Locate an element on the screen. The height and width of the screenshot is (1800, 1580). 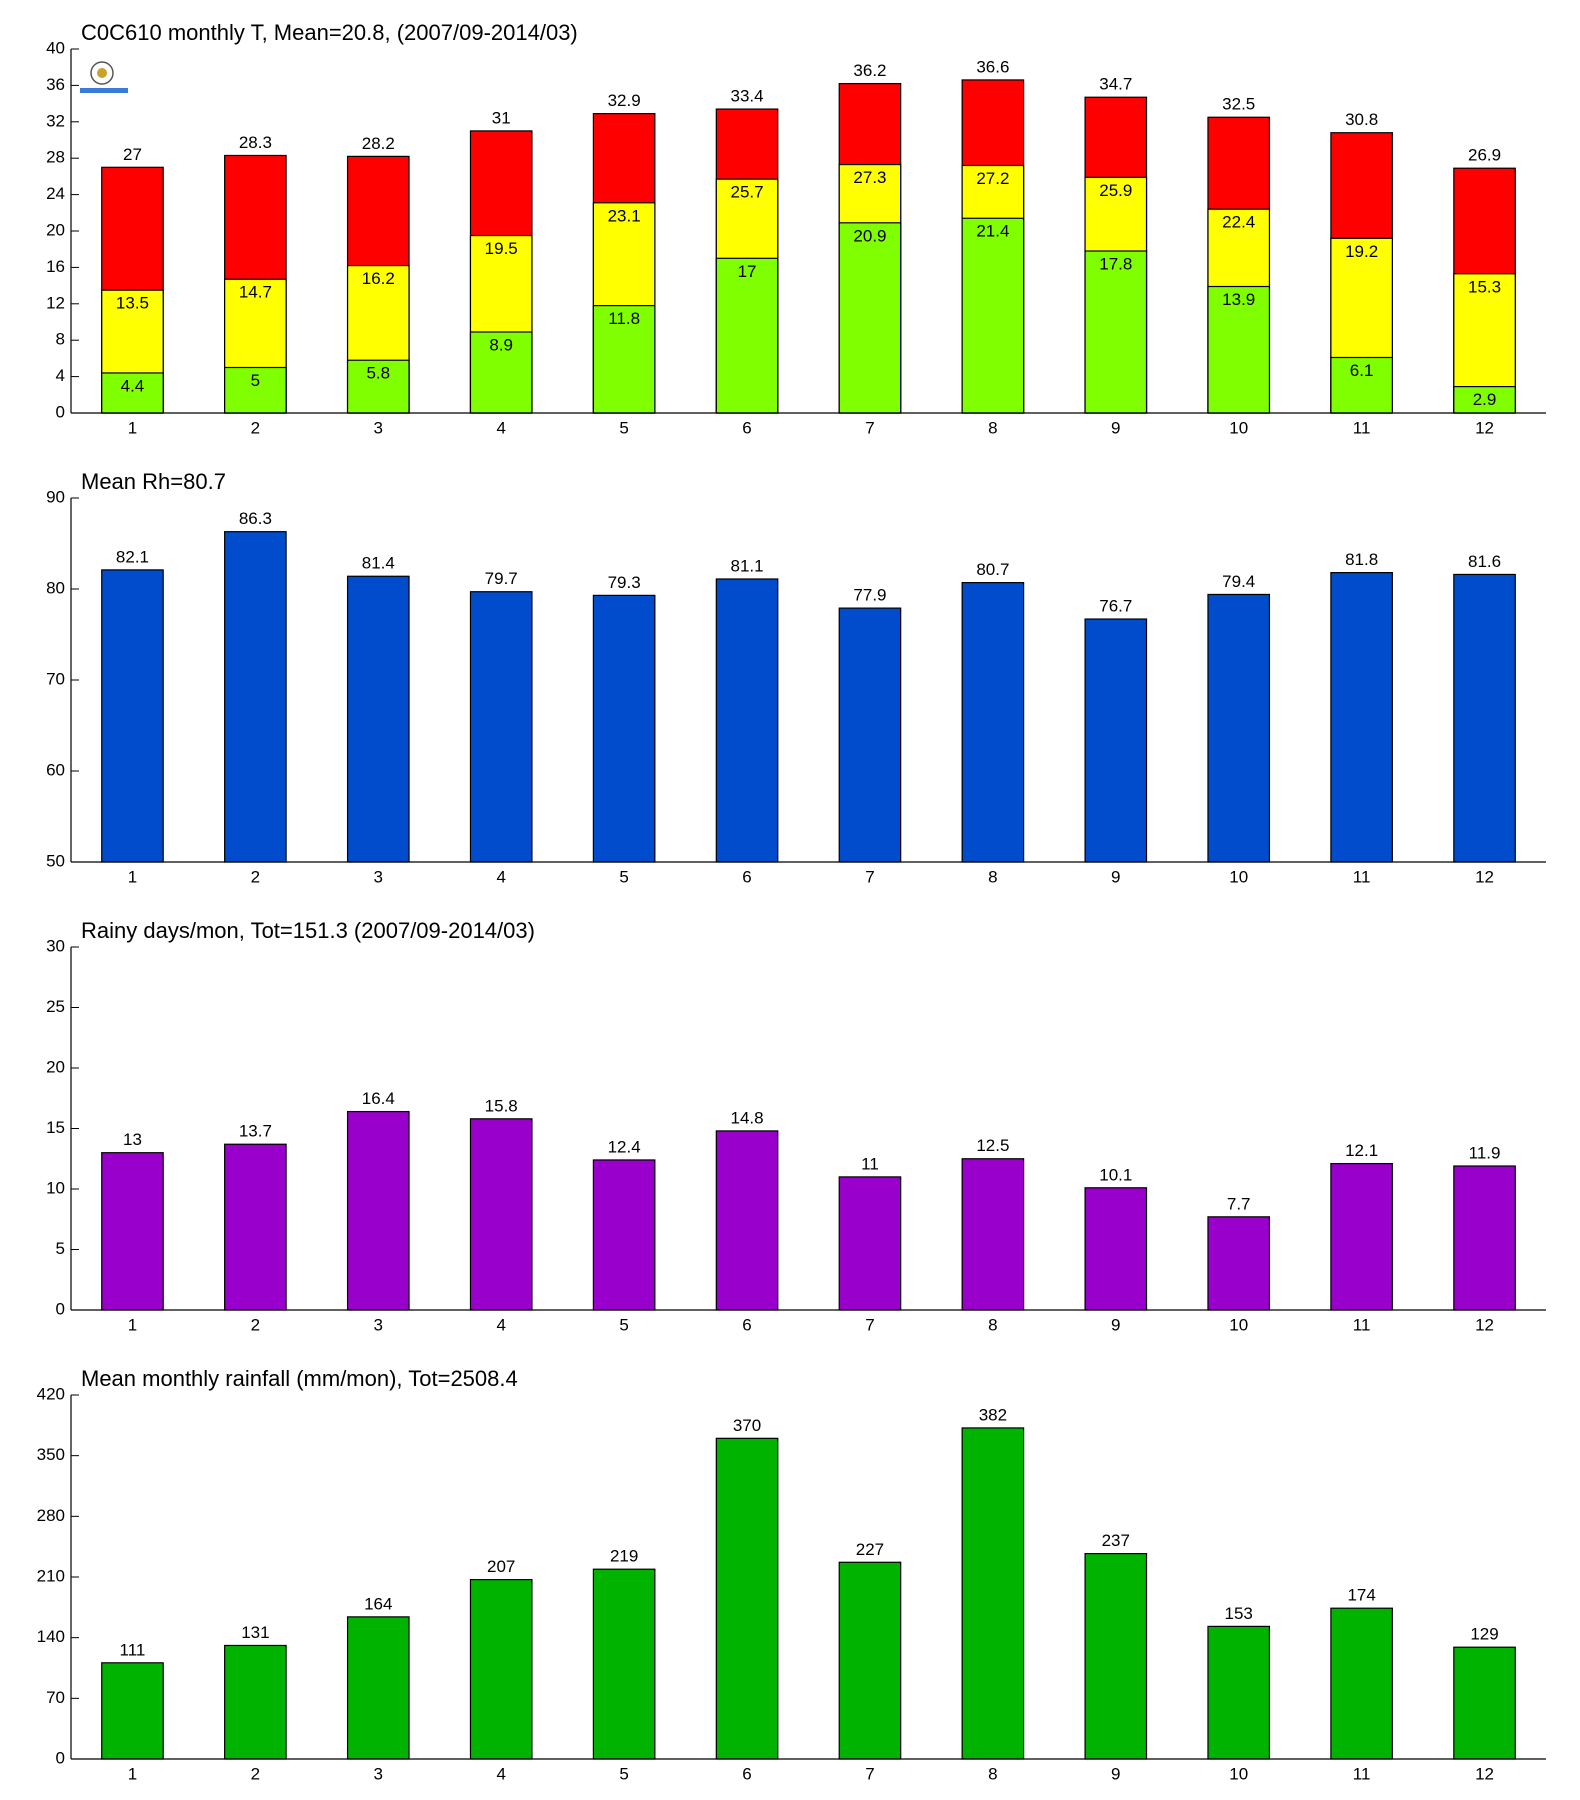
value-label: 81.8 is located at coordinates (1361, 559).